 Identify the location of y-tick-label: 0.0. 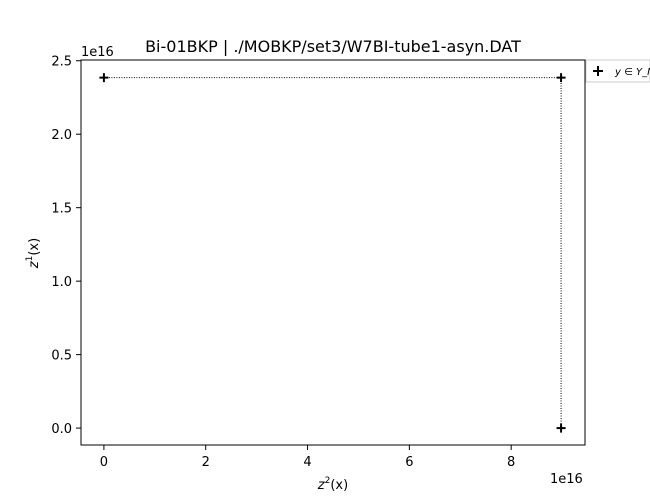
(61, 429).